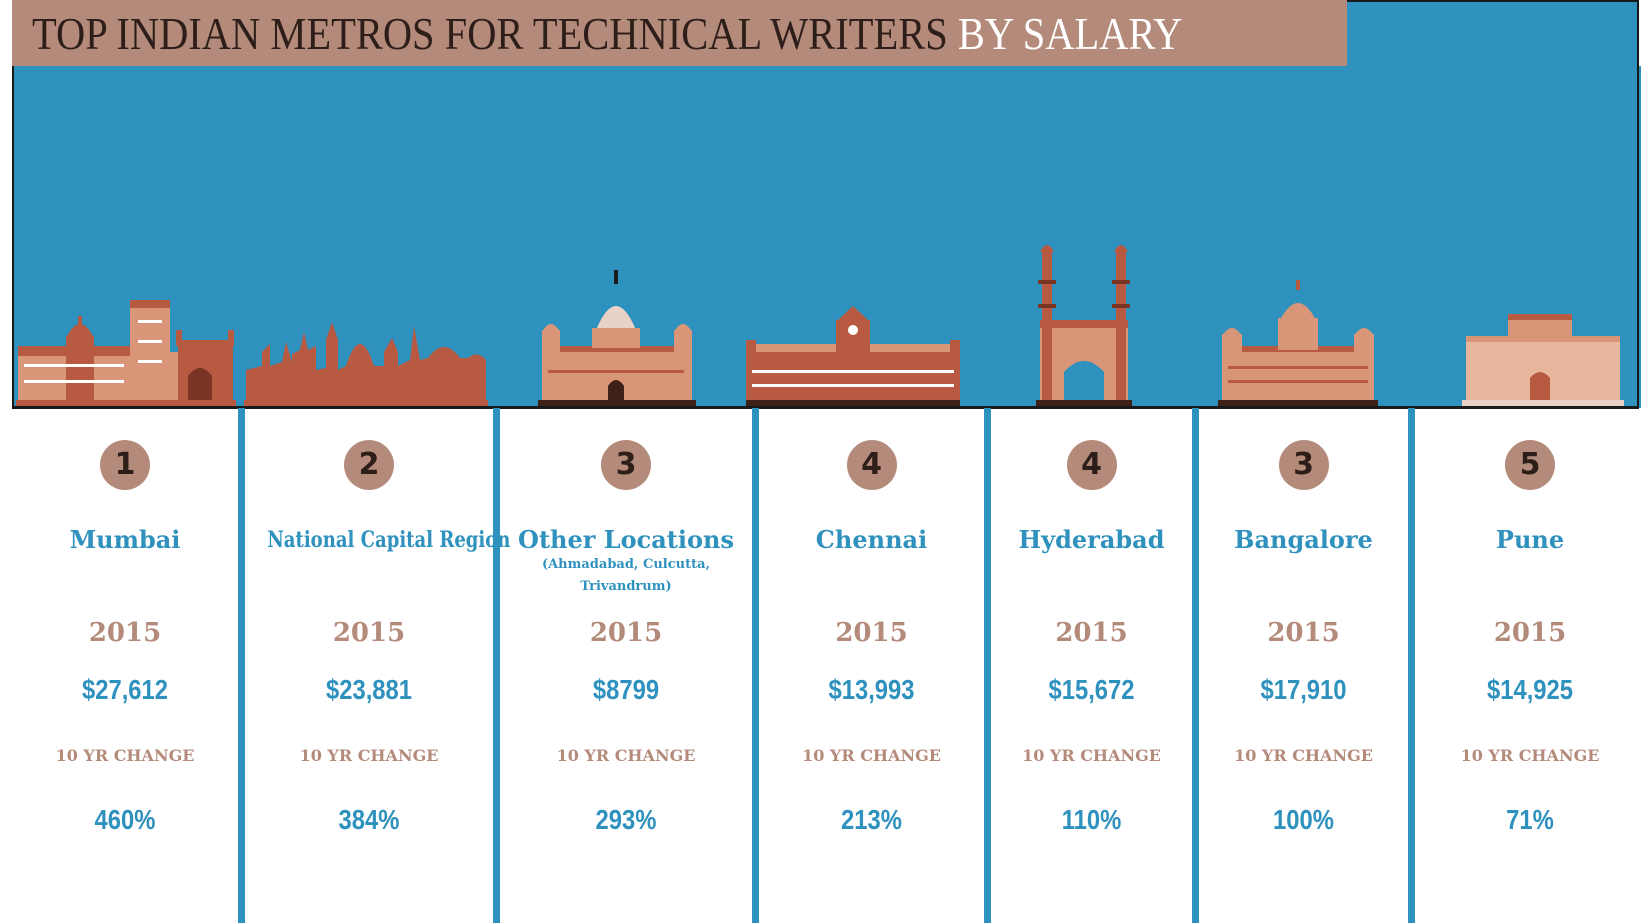 The height and width of the screenshot is (923, 1651). Describe the element at coordinates (1303, 689) in the screenshot. I see `salary-value: $17,910` at that location.